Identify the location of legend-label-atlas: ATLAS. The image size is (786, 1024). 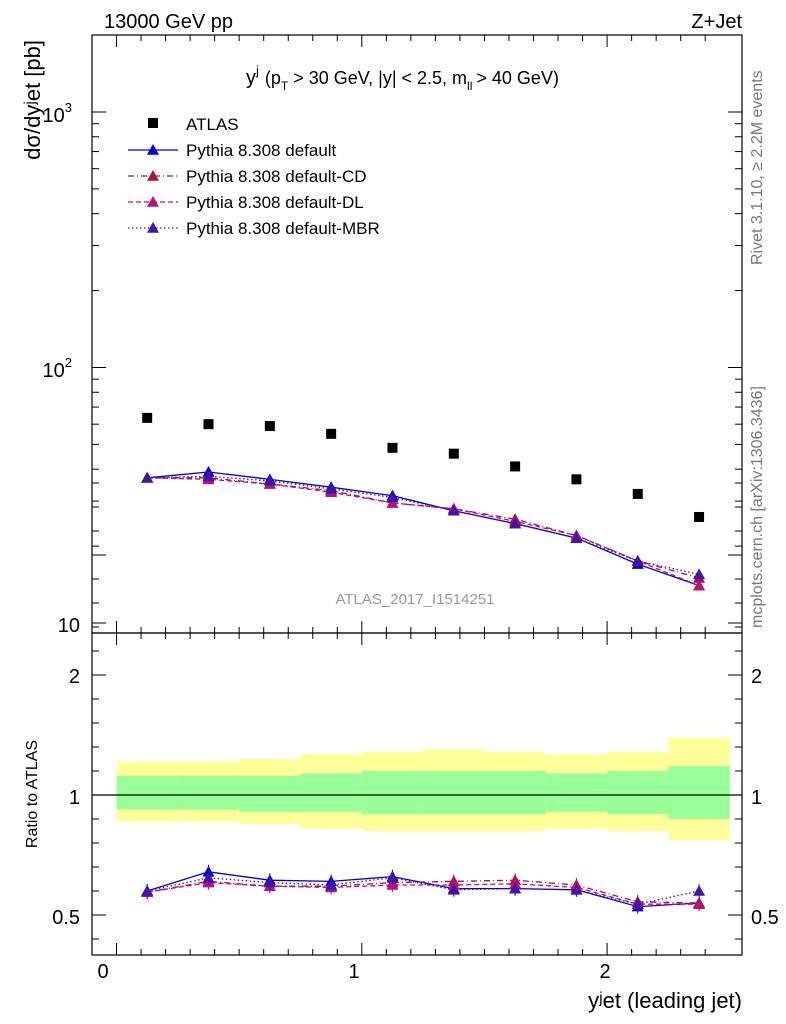
(212, 124).